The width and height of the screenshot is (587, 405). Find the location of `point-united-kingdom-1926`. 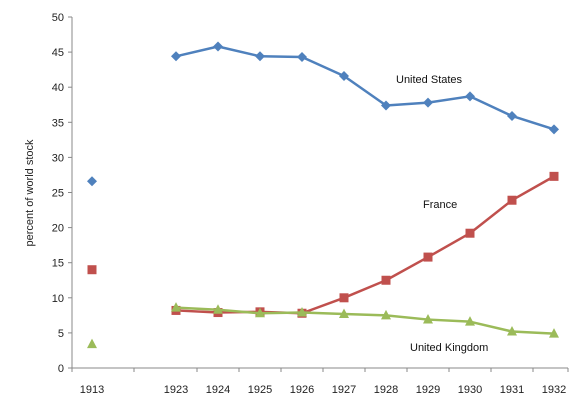

point-united-kingdom-1926 is located at coordinates (302, 312).